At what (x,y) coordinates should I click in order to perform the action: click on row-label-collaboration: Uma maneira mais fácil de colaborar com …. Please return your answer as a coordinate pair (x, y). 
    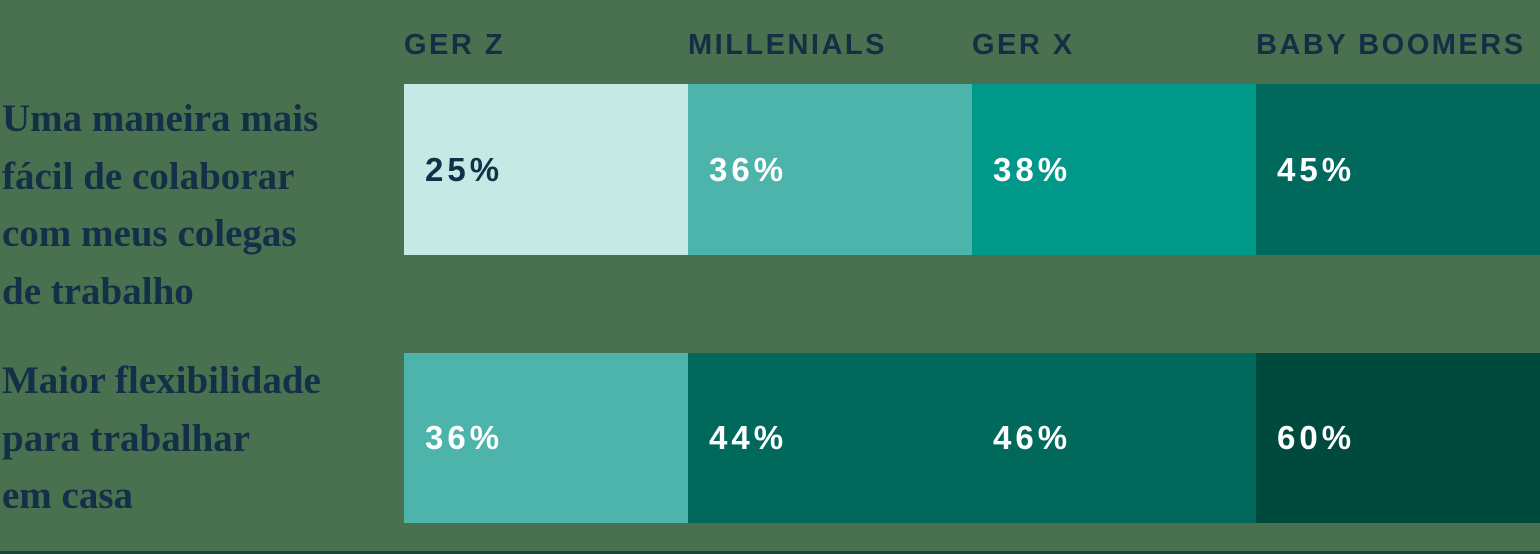
    Looking at the image, I should click on (202, 205).